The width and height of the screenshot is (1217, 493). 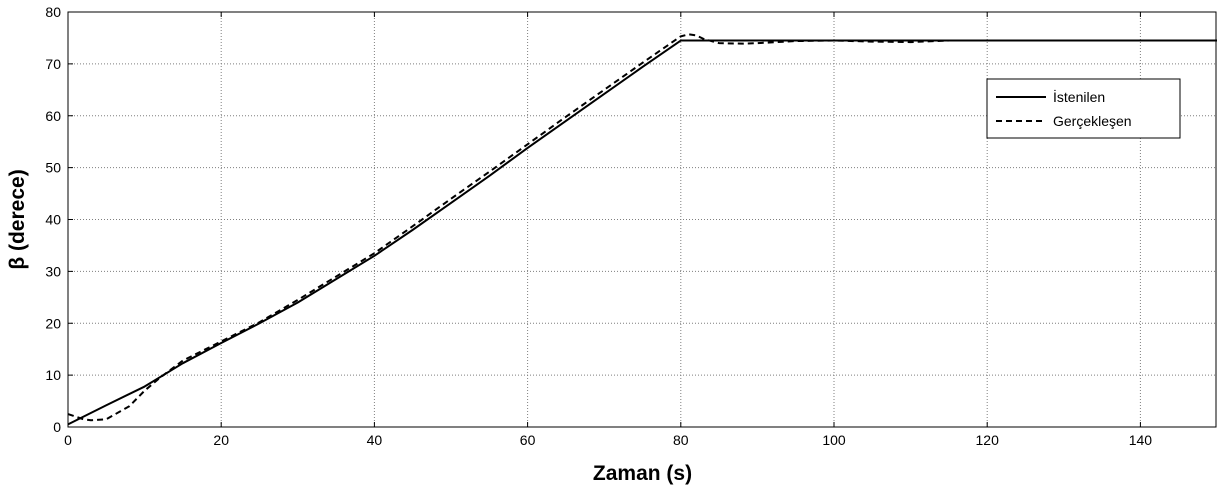 I want to click on y-tick-label: 0, so click(x=57, y=427).